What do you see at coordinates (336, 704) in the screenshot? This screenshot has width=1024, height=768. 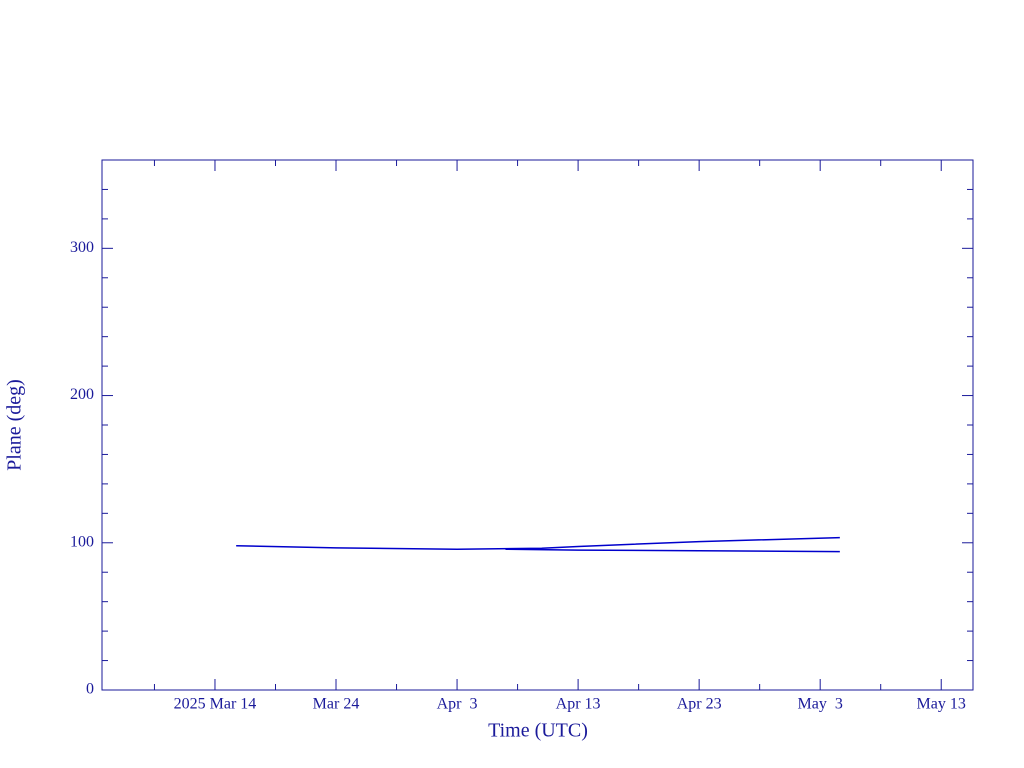 I see `x-tick-label: Mar 24` at bounding box center [336, 704].